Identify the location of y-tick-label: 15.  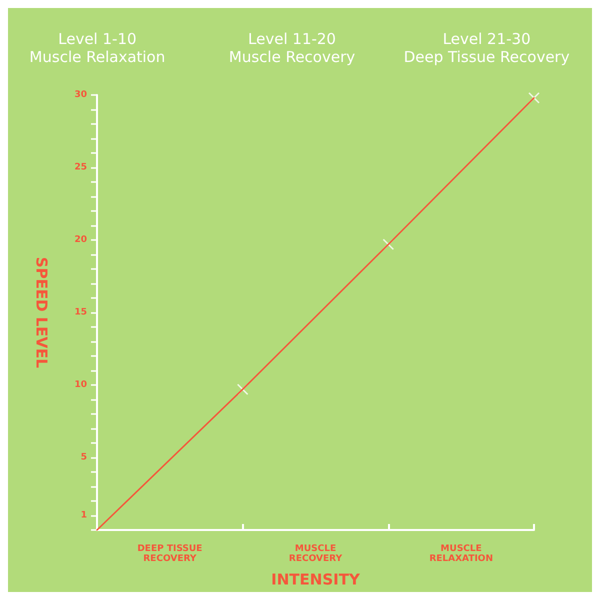
(80, 313).